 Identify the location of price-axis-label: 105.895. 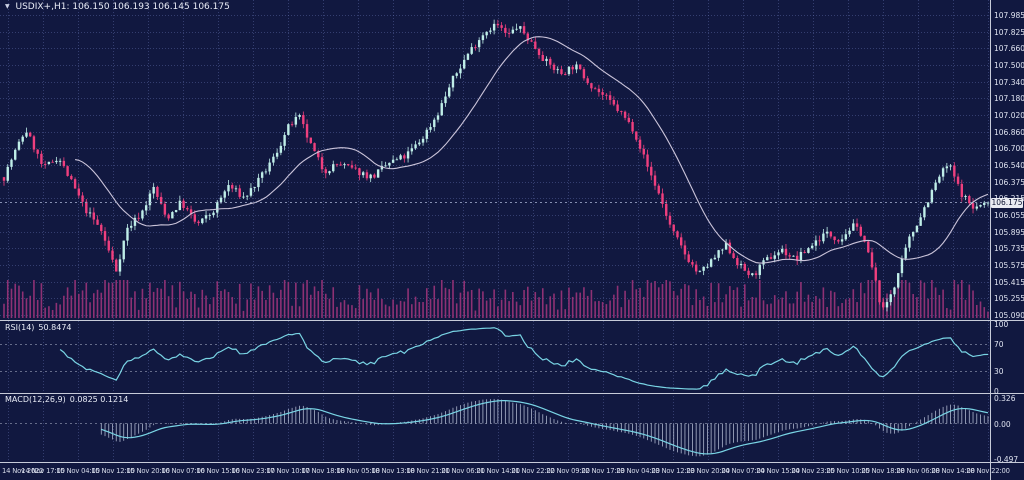
(1009, 232).